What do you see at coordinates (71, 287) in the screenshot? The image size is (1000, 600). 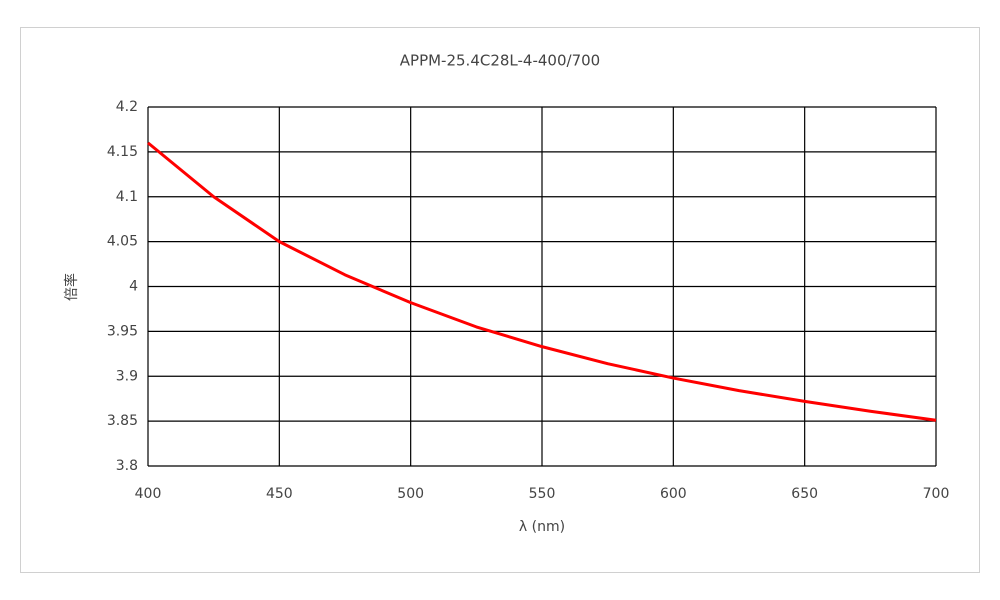 I see `y-axis-label: 倍率` at bounding box center [71, 287].